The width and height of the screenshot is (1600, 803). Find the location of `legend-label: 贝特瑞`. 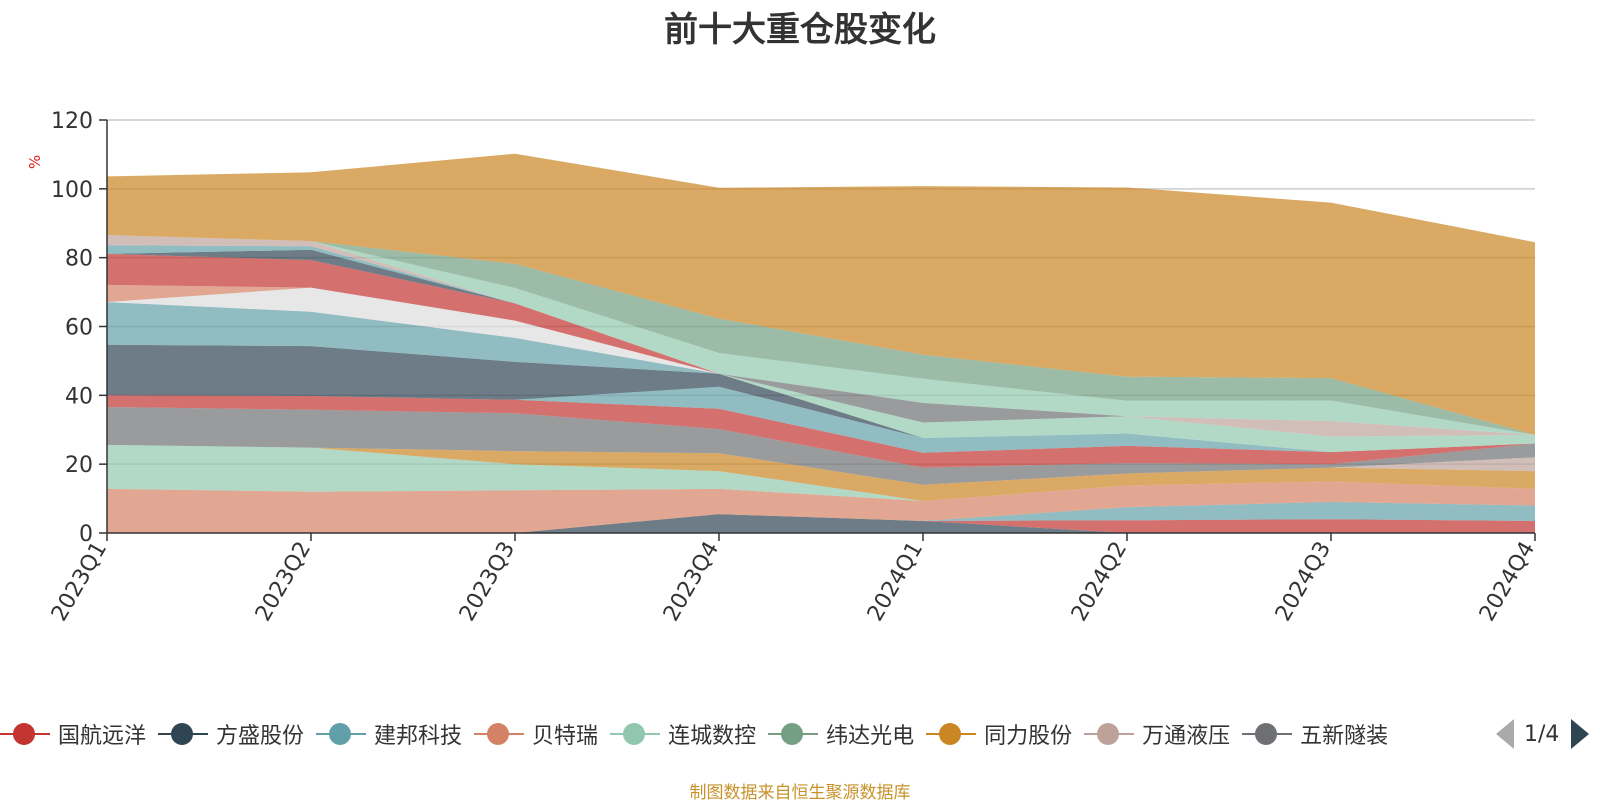

legend-label: 贝特瑞 is located at coordinates (565, 736).